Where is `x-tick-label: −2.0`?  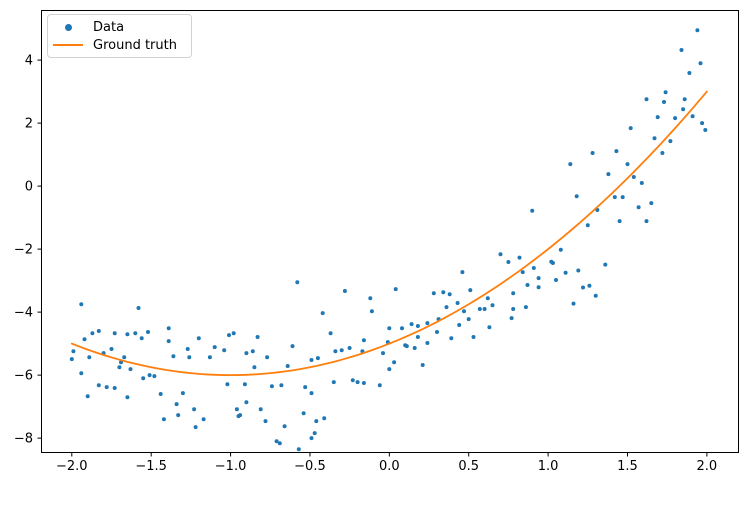 x-tick-label: −2.0 is located at coordinates (72, 466).